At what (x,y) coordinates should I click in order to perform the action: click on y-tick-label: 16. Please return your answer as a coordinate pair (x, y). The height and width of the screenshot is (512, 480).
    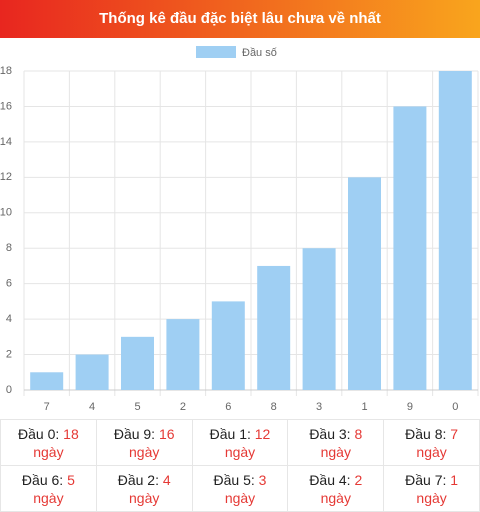
    Looking at the image, I should click on (6, 106).